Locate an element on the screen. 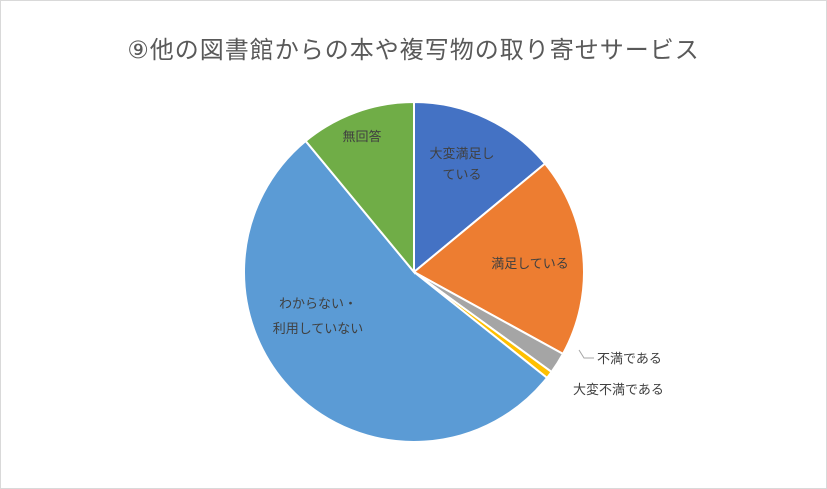 The width and height of the screenshot is (827, 489). pie-slice-satisfied is located at coordinates (498, 259).